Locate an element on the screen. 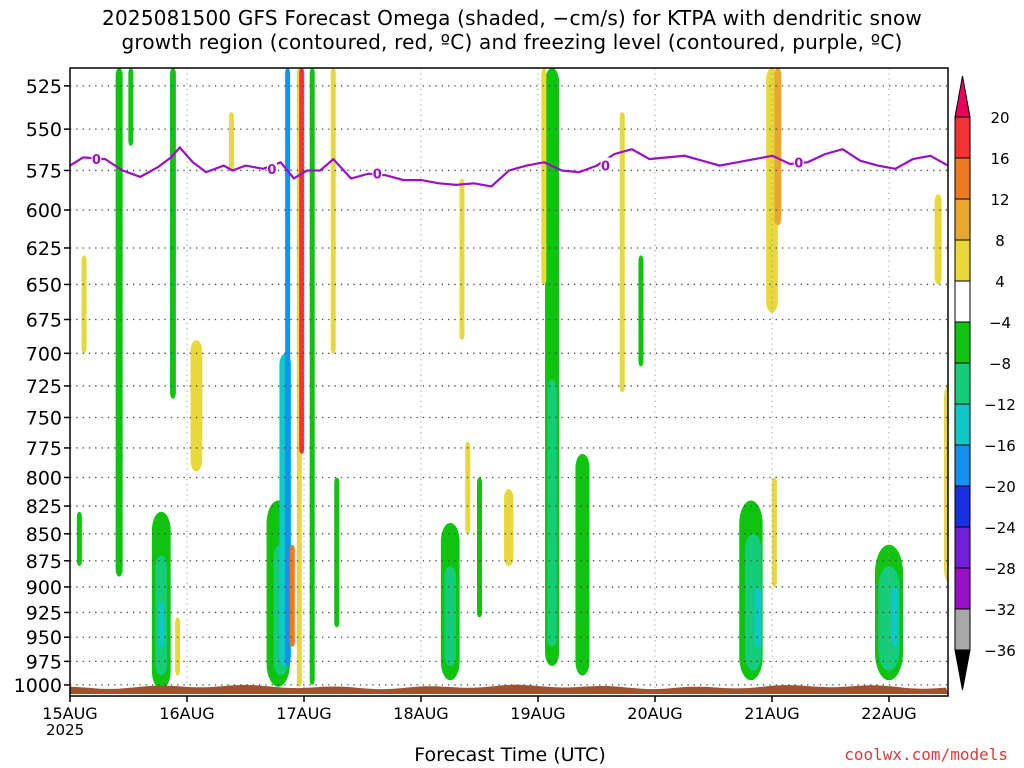  terrain-band is located at coordinates (509, 689).